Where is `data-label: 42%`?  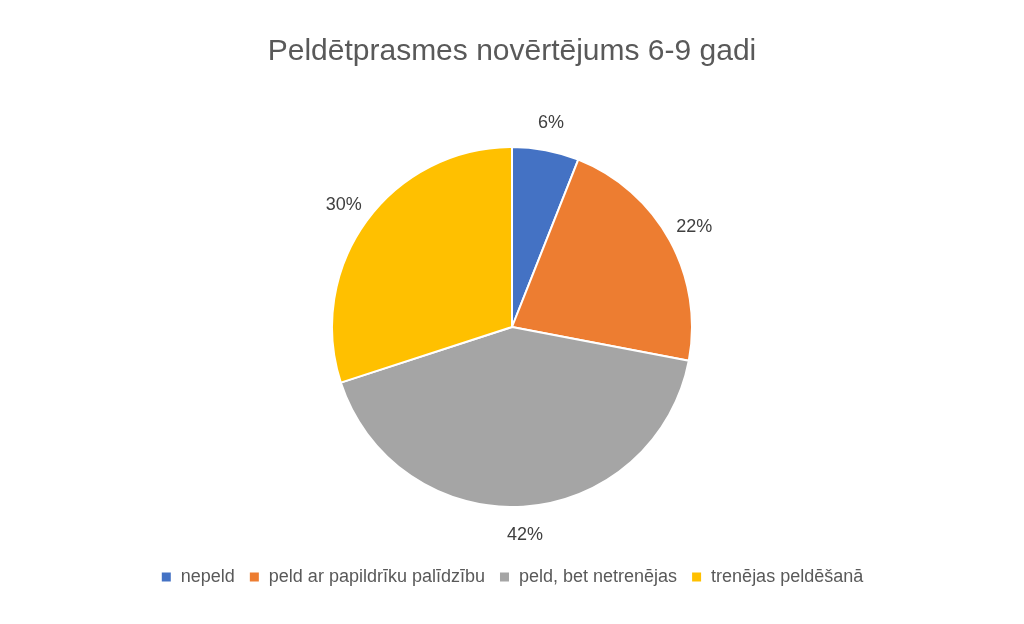 data-label: 42% is located at coordinates (525, 533).